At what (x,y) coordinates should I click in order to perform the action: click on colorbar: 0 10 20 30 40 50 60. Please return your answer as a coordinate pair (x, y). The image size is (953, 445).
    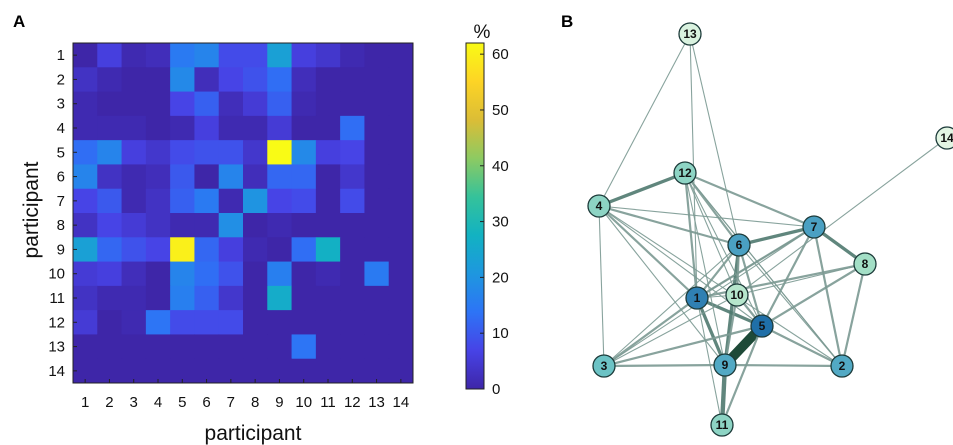
    Looking at the image, I should click on (487, 220).